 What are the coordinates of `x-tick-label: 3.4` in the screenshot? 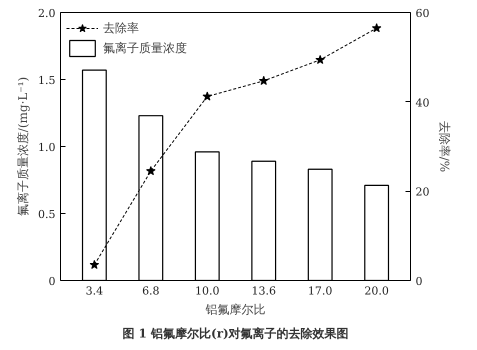 It's located at (95, 291).